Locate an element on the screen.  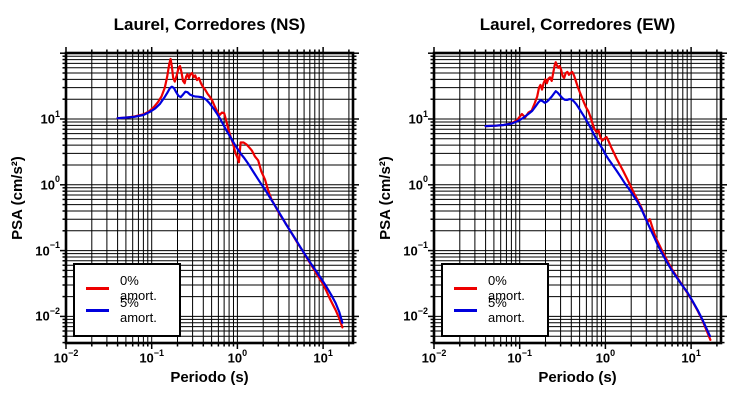
chart-title-ew: Laurel, Corredores (EW) is located at coordinates (577, 24).